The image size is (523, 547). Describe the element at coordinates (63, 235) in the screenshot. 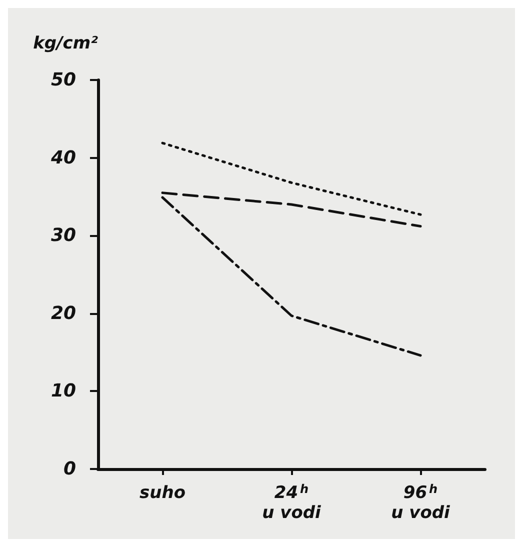

I see `y-tick-label: 30` at that location.